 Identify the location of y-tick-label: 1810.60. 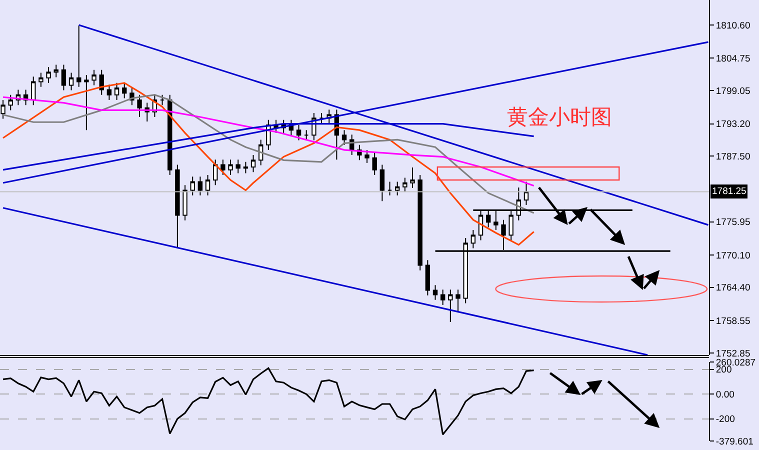
(733, 26).